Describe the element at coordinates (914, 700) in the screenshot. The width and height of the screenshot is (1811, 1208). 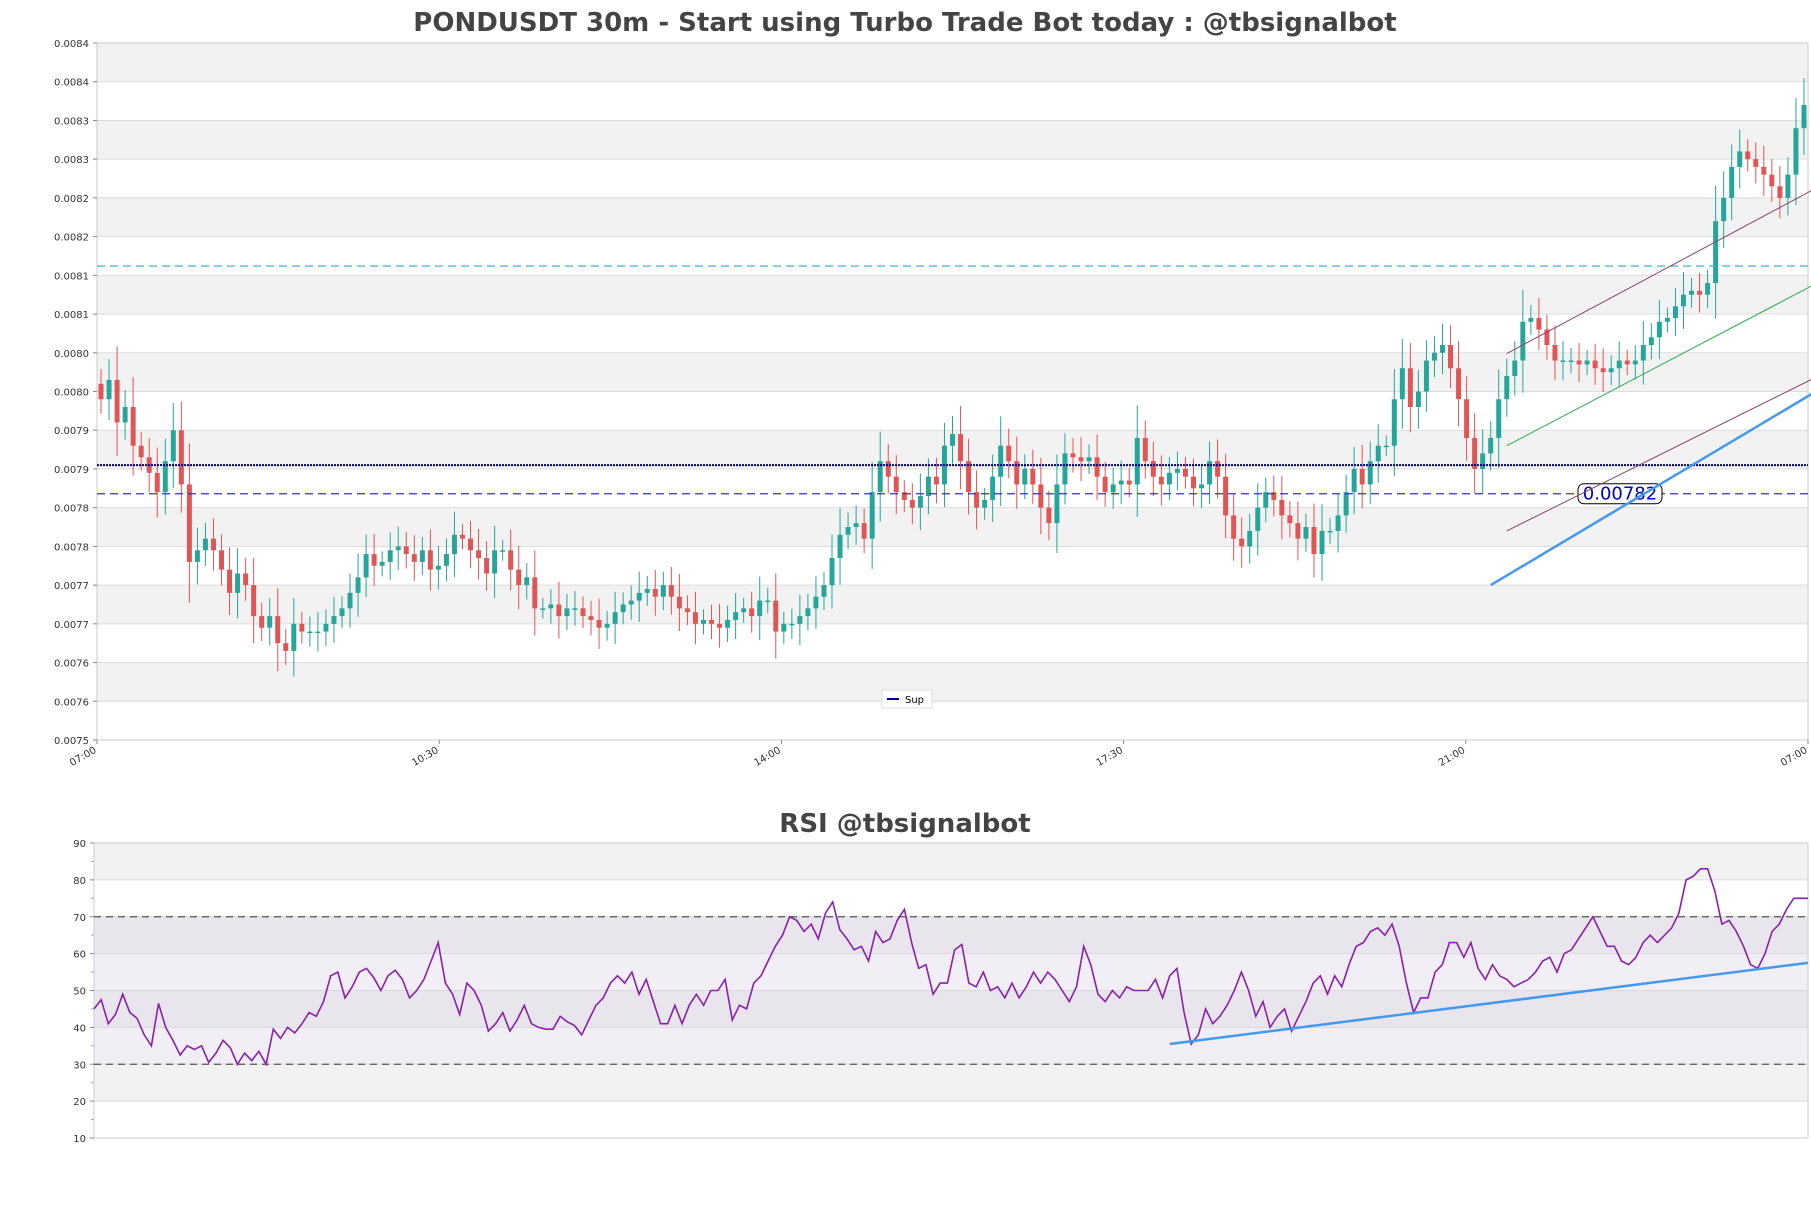
I see `legend-label: Sup` at that location.